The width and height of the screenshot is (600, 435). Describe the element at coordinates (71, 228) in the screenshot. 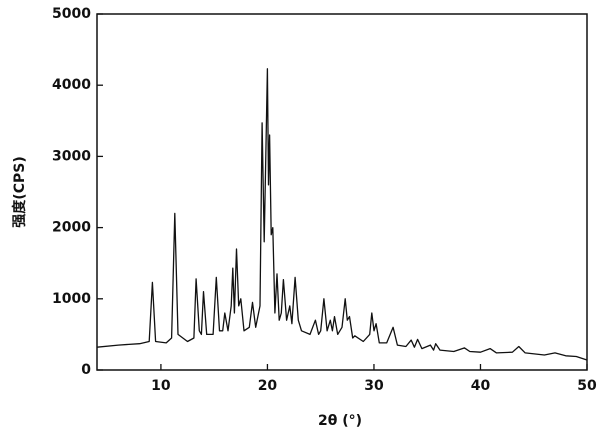

I see `y-tick-label: 2000` at that location.